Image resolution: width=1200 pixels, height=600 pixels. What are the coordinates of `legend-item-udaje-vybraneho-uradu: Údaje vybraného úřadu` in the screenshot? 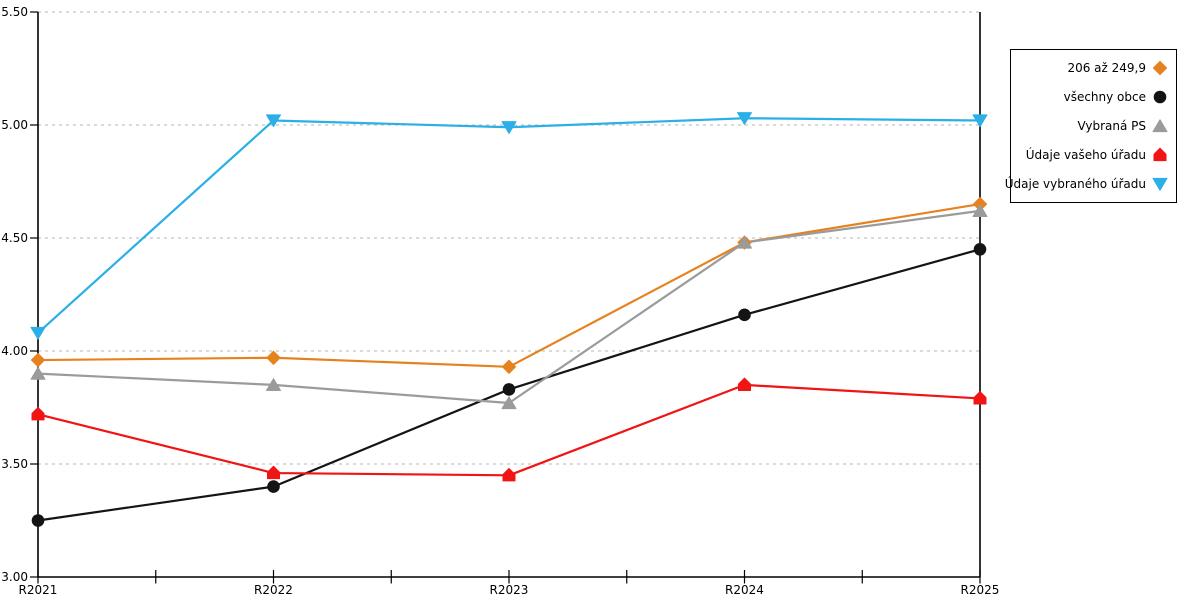 It's located at (1086, 184).